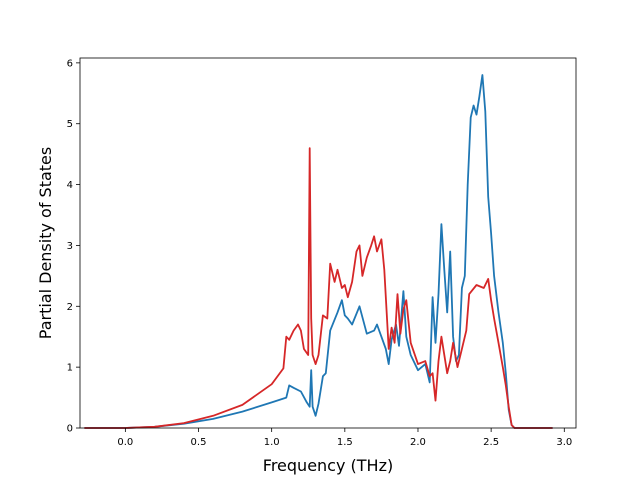 This screenshot has height=480, width=640. What do you see at coordinates (70, 307) in the screenshot?
I see `y-tick-label: 2` at bounding box center [70, 307].